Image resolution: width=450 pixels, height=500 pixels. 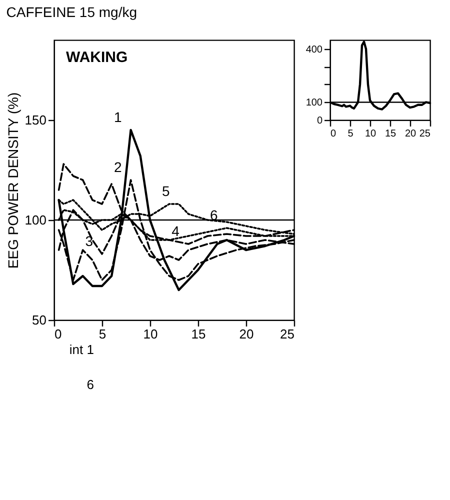 What do you see at coordinates (118, 167) in the screenshot?
I see `annotation: 2` at bounding box center [118, 167].